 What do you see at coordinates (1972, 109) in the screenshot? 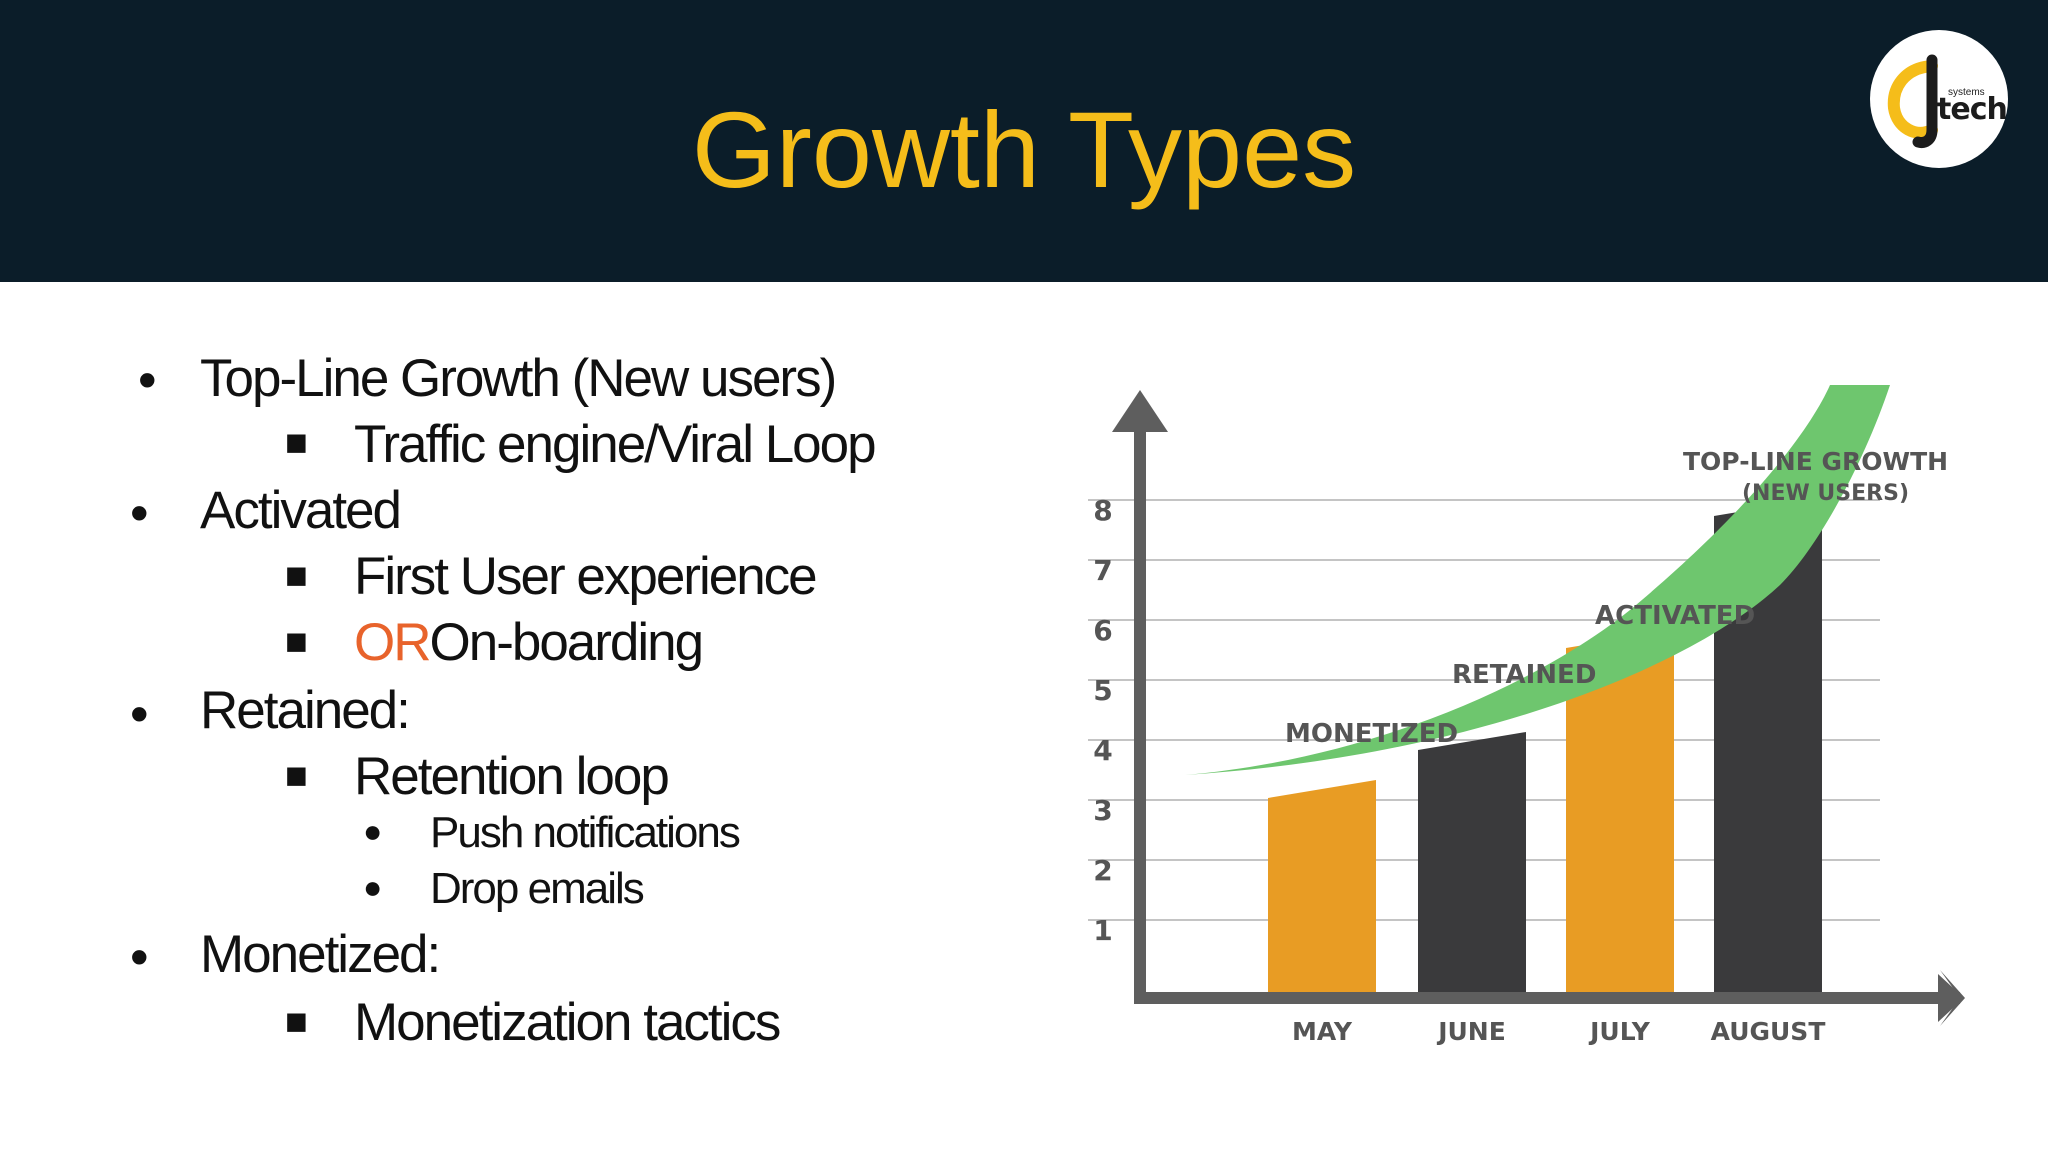
I see `logo-tech-text: tech` at bounding box center [1972, 109].